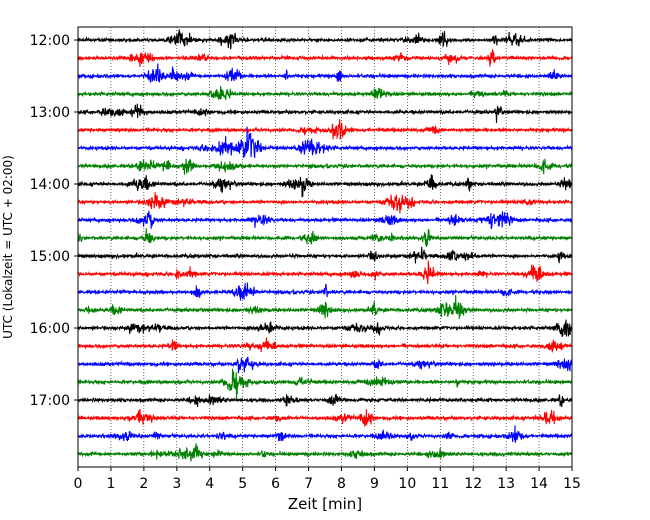  I want to click on x-tick-label: 3, so click(176, 484).